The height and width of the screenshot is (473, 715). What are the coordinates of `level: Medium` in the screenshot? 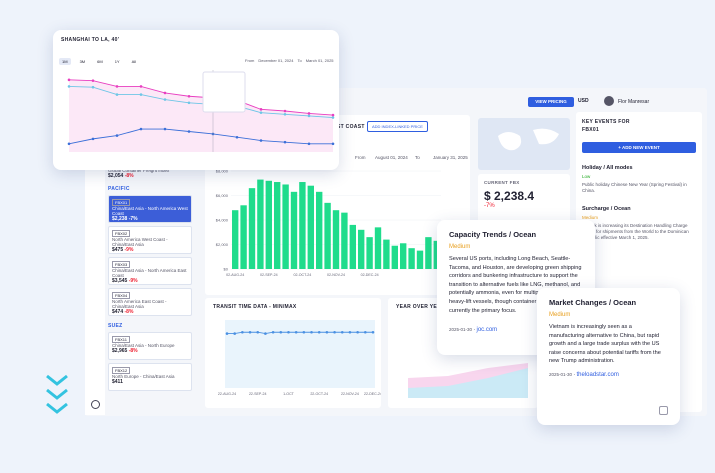 It's located at (560, 315).